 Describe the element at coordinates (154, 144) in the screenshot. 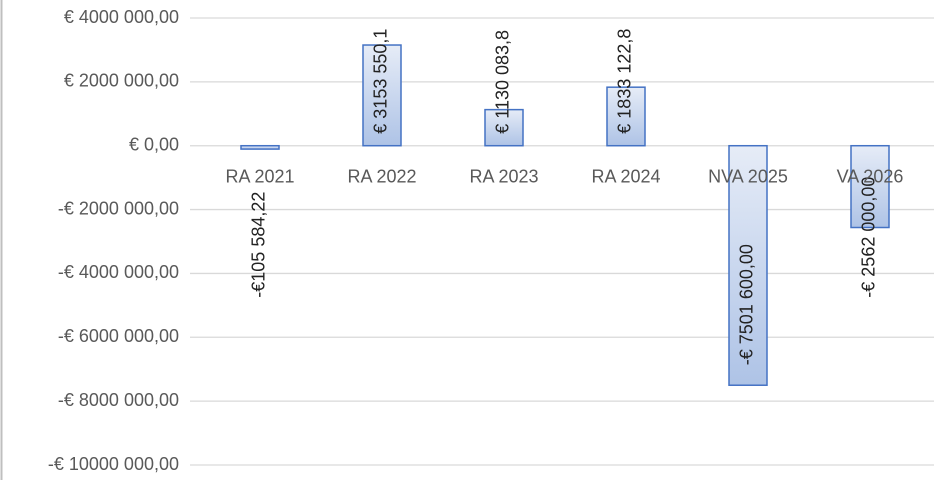

I see `y-tick-label: € 0,00` at that location.